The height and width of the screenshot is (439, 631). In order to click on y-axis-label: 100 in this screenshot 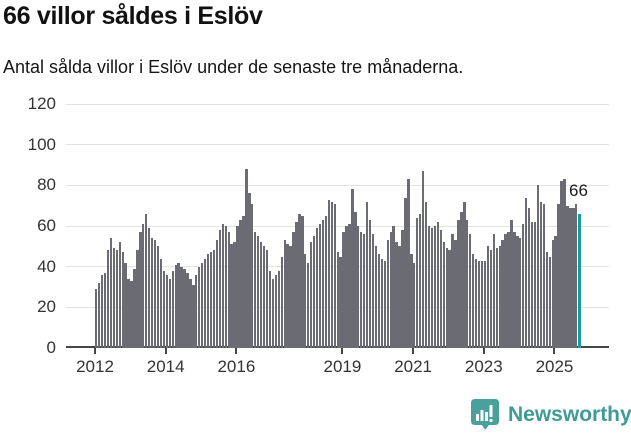, I will do `click(41, 144)`.